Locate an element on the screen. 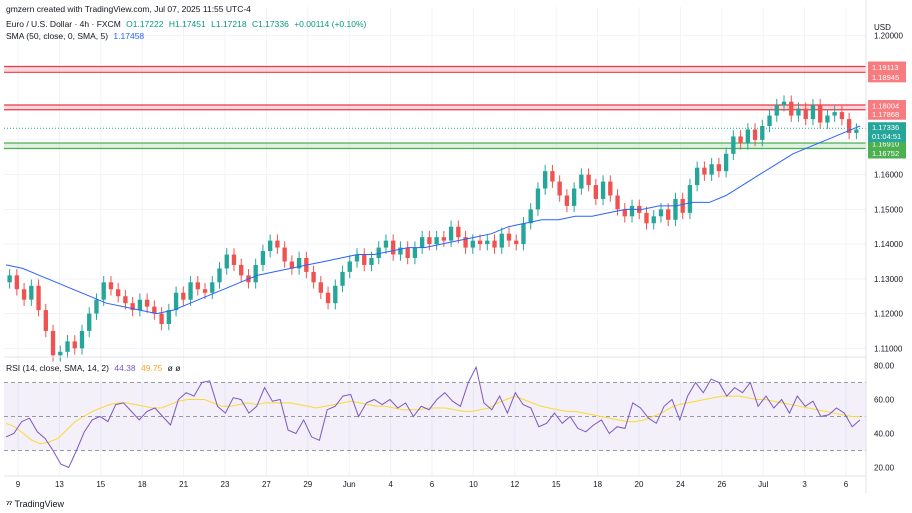 The image size is (912, 513). zone-price-badge-text: 1.16910 is located at coordinates (885, 144).